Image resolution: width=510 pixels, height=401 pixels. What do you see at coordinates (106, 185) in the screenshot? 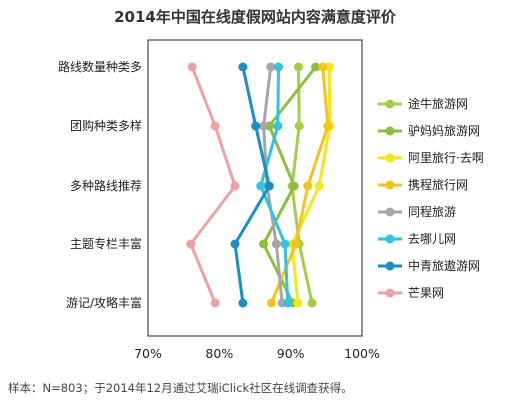
I see `category-label: 多种路线推荐` at bounding box center [106, 185].